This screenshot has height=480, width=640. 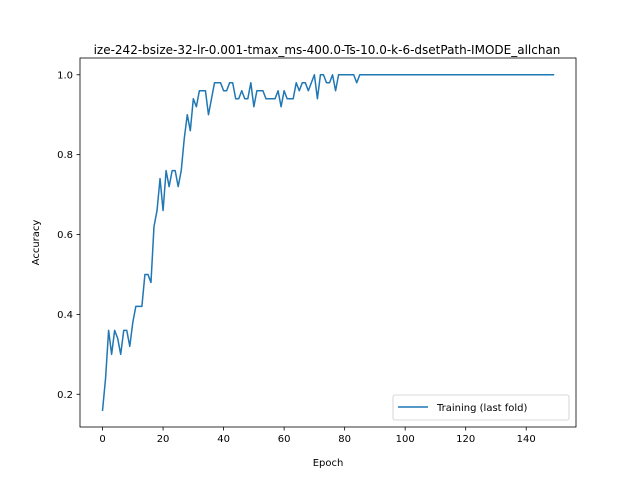 What do you see at coordinates (65, 155) in the screenshot?
I see `y-tick-label: 0.8` at bounding box center [65, 155].